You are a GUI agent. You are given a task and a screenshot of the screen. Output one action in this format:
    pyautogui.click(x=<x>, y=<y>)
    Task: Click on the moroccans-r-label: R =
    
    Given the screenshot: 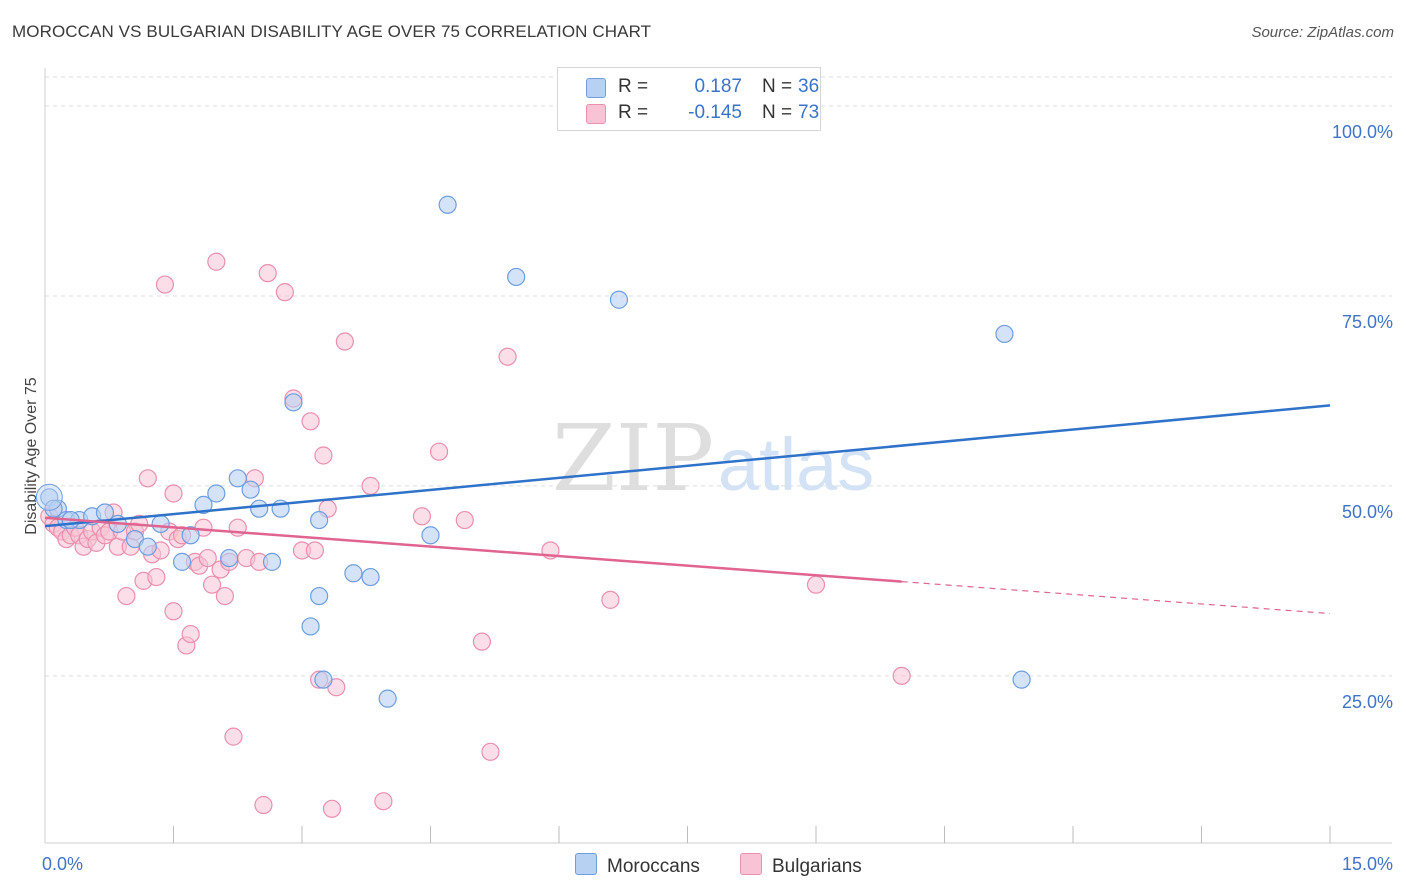 What is the action you would take?
    pyautogui.click(x=633, y=86)
    